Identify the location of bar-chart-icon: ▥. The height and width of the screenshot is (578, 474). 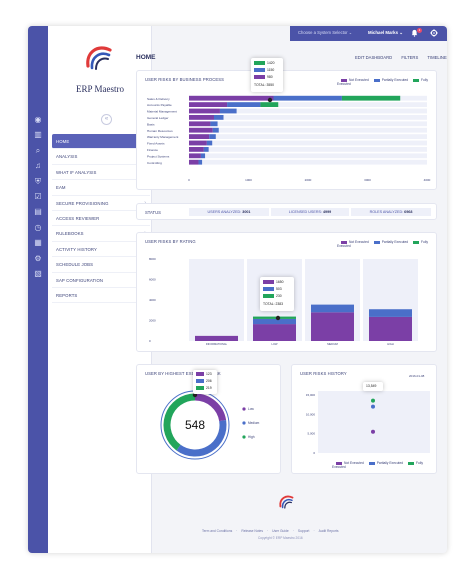
(38, 135).